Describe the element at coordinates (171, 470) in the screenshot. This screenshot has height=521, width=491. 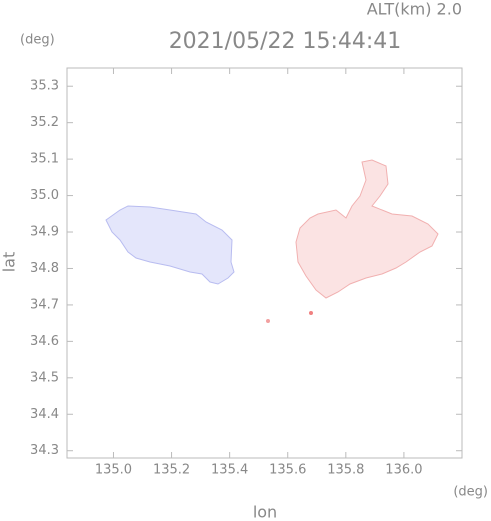
I see `x-tick-label: 135.2` at that location.